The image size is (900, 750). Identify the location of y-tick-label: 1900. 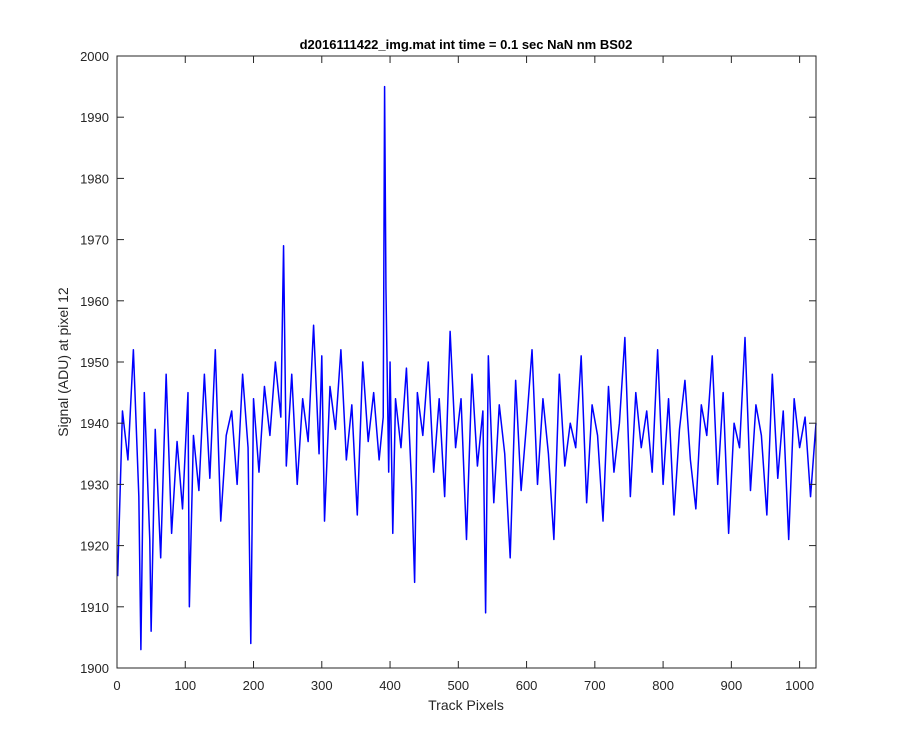
(94, 668).